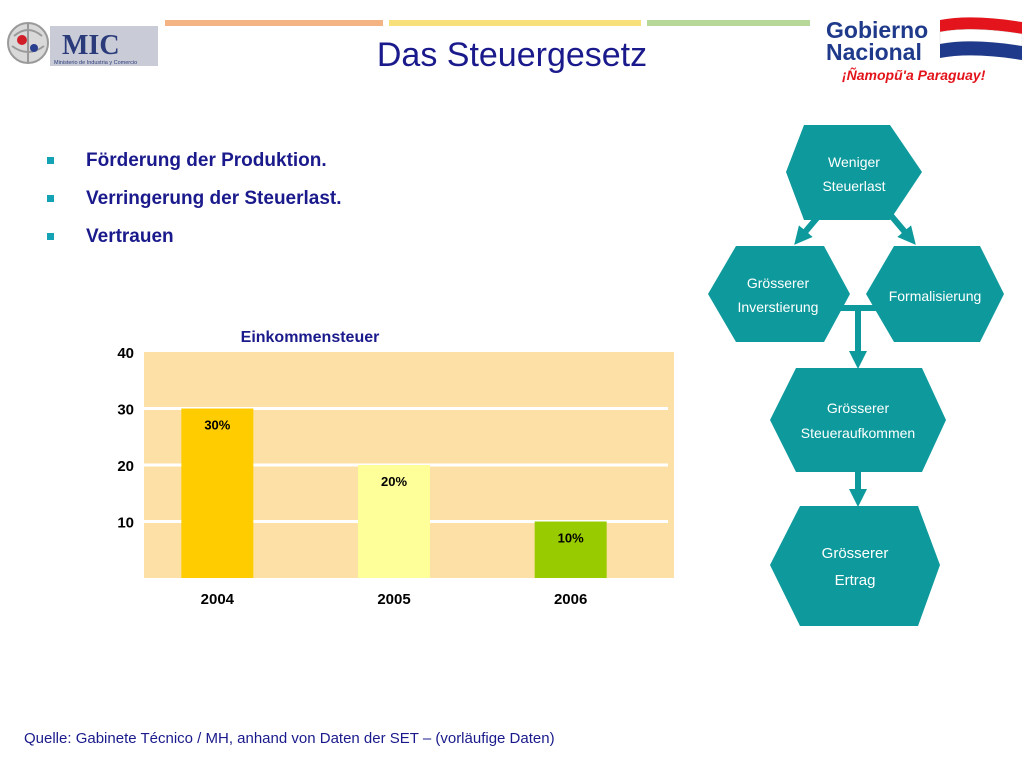  I want to click on node-groesserer-steueraufkommen: Grösserer Steueraufkommen, so click(858, 420).